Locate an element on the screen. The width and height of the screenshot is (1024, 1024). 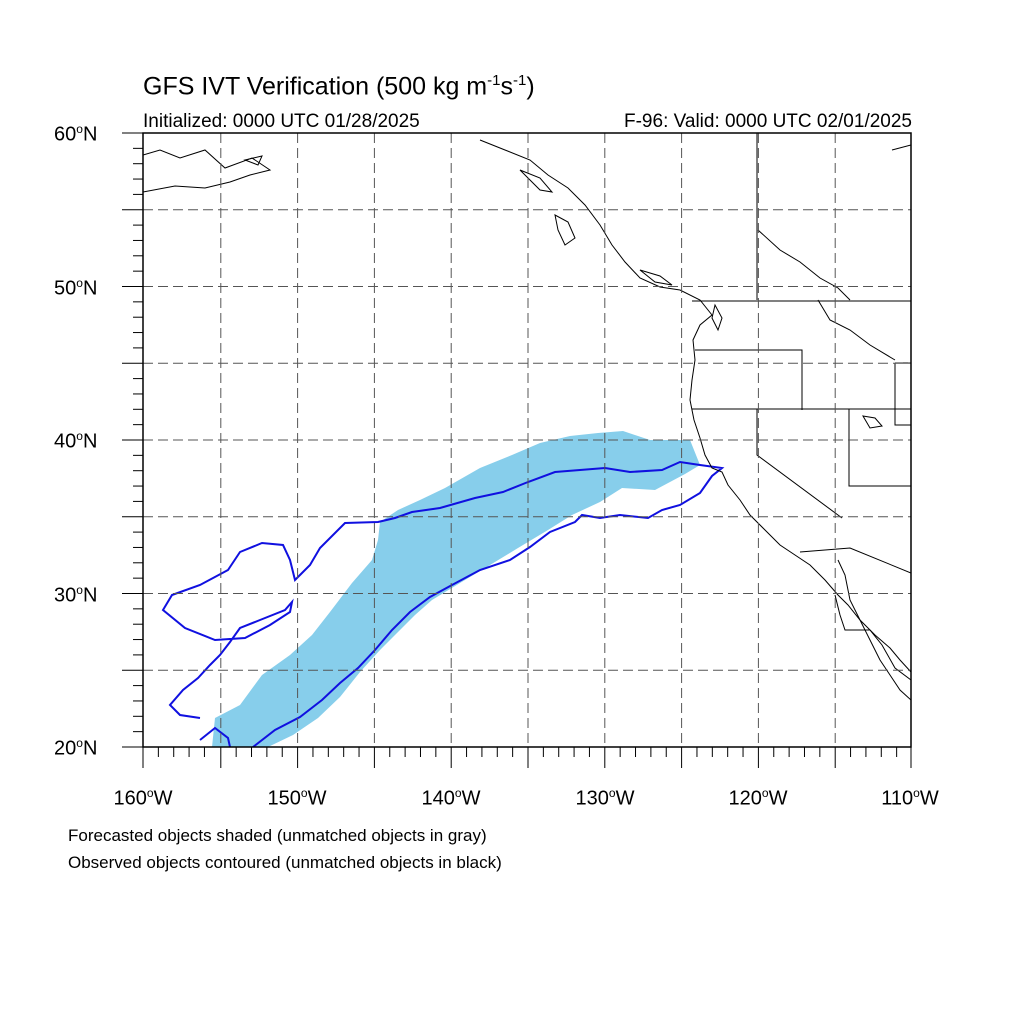
lon-label-140w: 140oW is located at coordinates (451, 798).